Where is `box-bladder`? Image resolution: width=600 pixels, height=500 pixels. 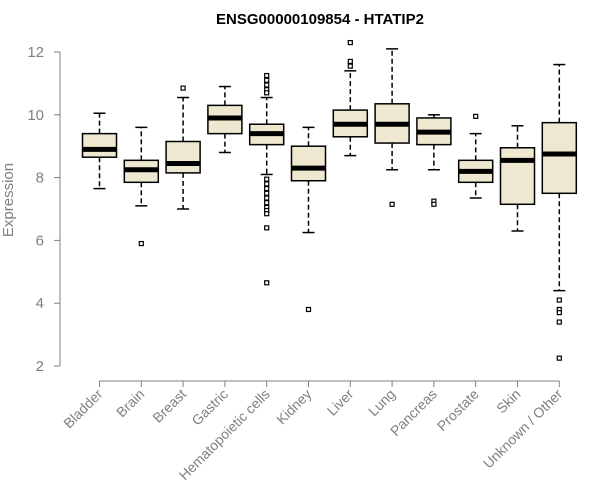 box-bladder is located at coordinates (99, 151).